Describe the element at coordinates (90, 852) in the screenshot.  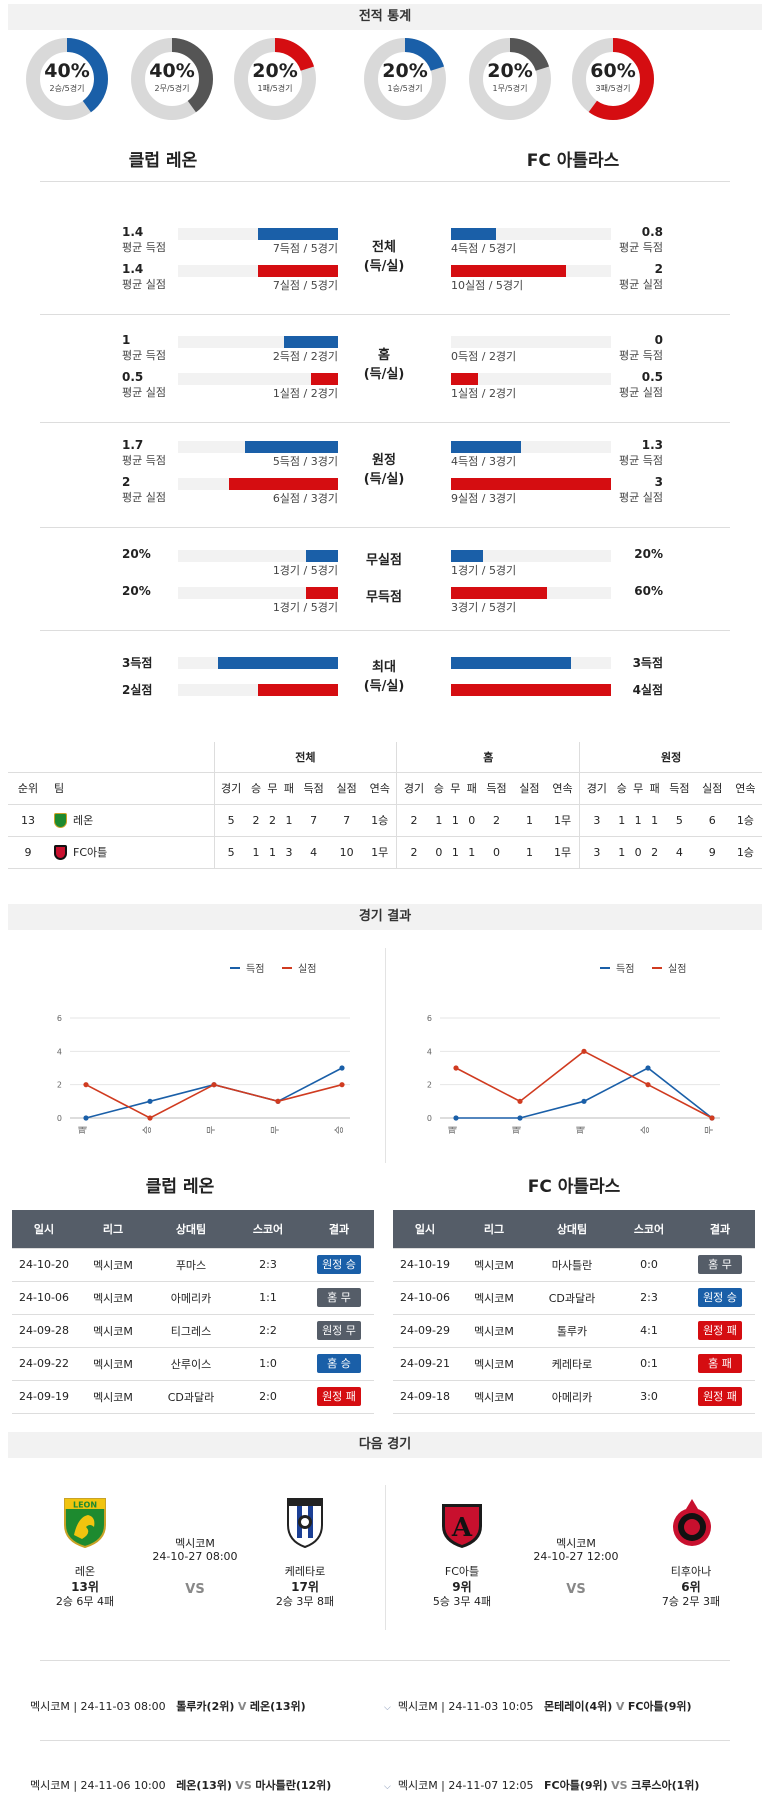
I see `team-name: FC아틀` at that location.